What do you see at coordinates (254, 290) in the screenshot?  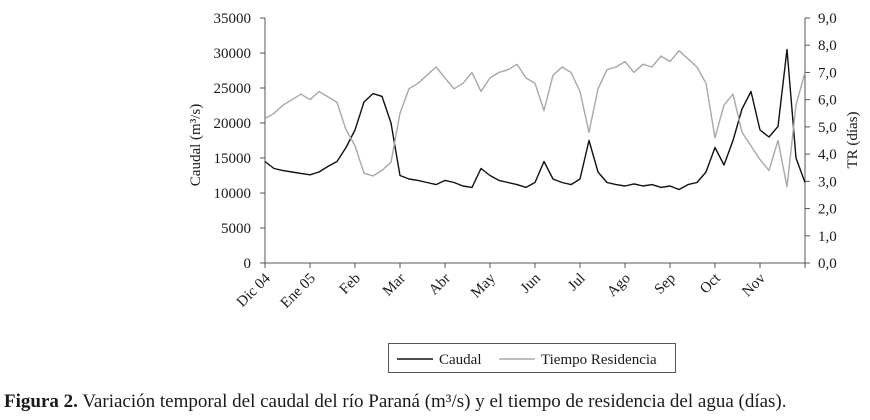 I see `x-tick-label: Dic 04` at bounding box center [254, 290].